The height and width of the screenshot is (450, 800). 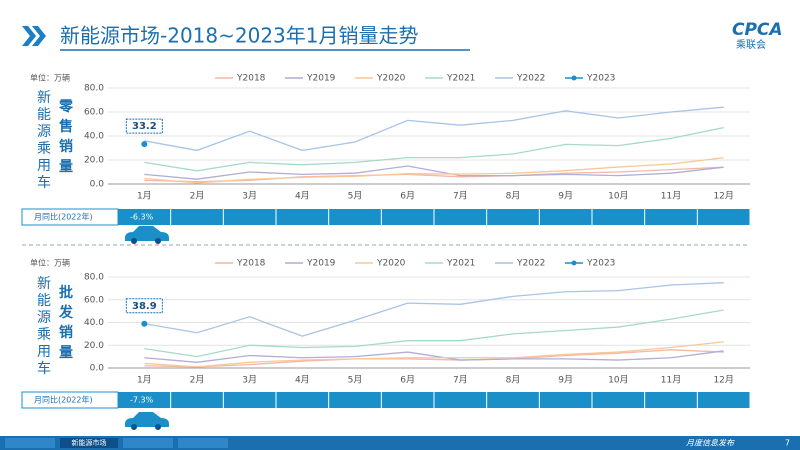 I want to click on yoy-value: -7.3%, so click(x=142, y=400).